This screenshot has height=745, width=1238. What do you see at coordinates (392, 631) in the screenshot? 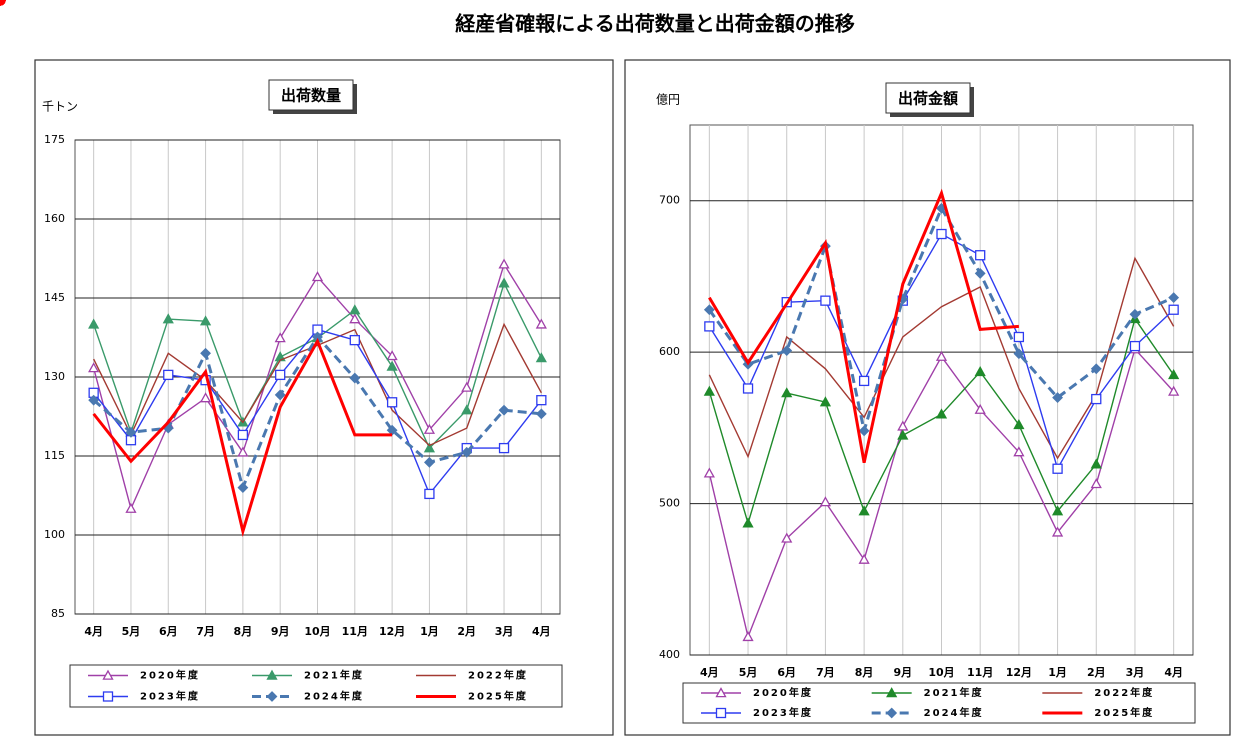
I see `x-tick-label: 12月` at bounding box center [392, 631].